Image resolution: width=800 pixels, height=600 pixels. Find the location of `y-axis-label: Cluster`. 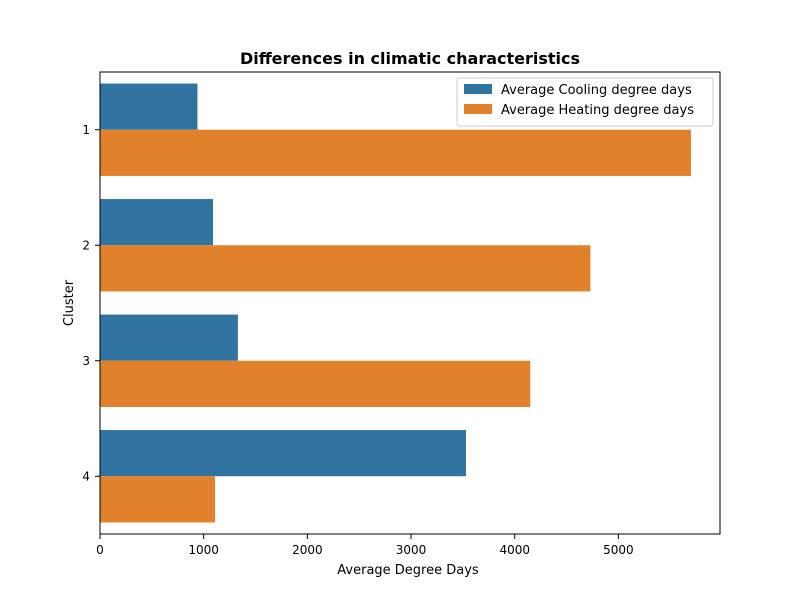

y-axis-label: Cluster is located at coordinates (69, 302).